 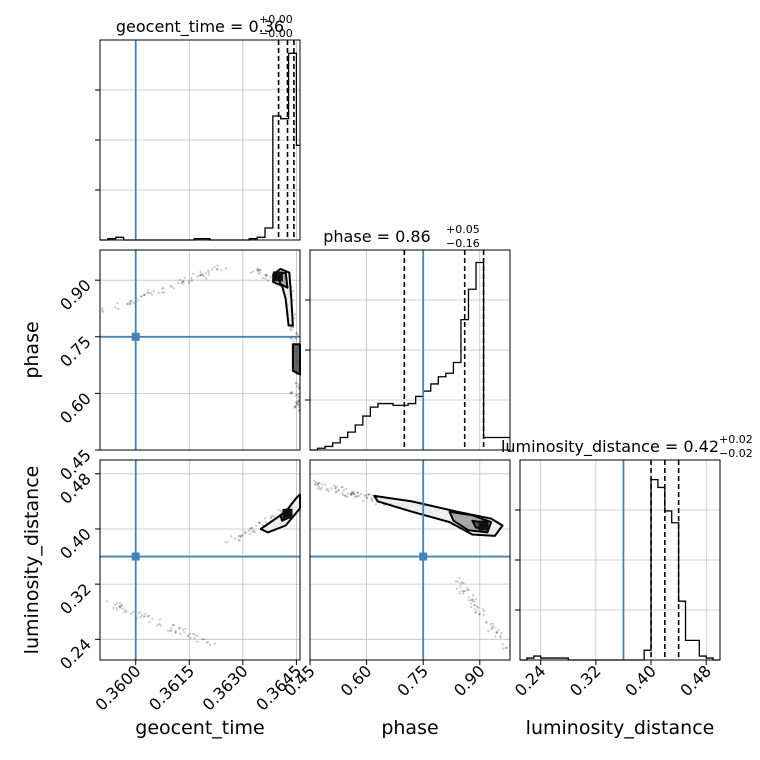 I want to click on xtick-label-phase: 0.60, so click(x=356, y=680).